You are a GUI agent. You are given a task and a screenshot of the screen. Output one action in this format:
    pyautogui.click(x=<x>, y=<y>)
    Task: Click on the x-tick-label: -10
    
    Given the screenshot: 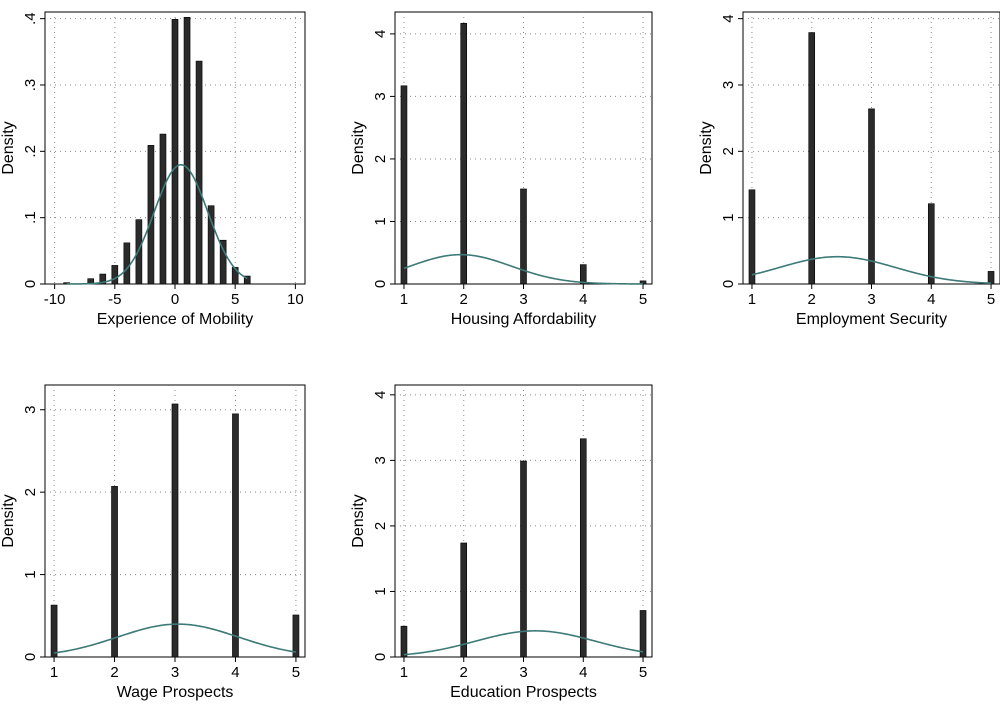 What is the action you would take?
    pyautogui.click(x=55, y=299)
    